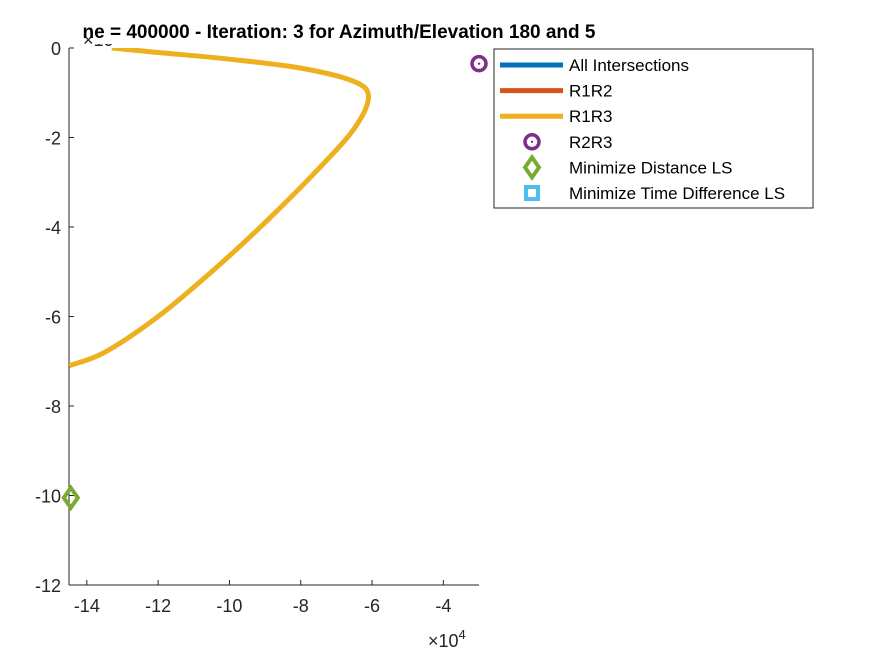  What do you see at coordinates (650, 167) in the screenshot?
I see `legend-label-minimize-distance-ls: Minimize Distance LS` at bounding box center [650, 167].